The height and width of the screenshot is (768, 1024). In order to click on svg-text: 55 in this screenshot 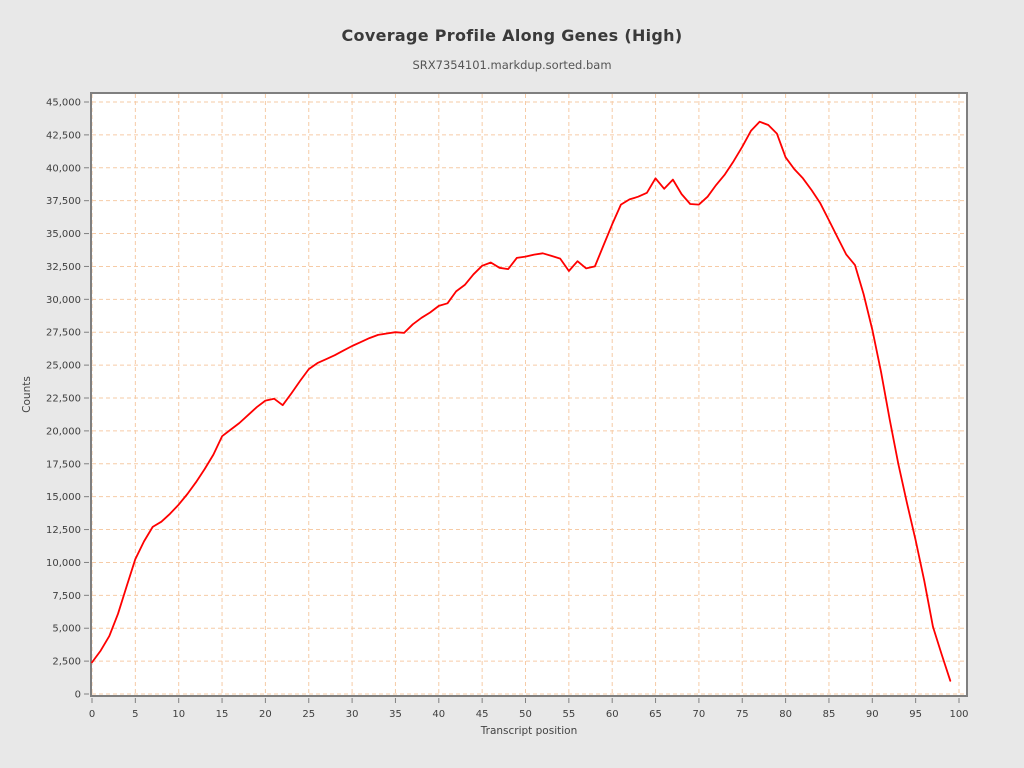, I will do `click(568, 714)`.